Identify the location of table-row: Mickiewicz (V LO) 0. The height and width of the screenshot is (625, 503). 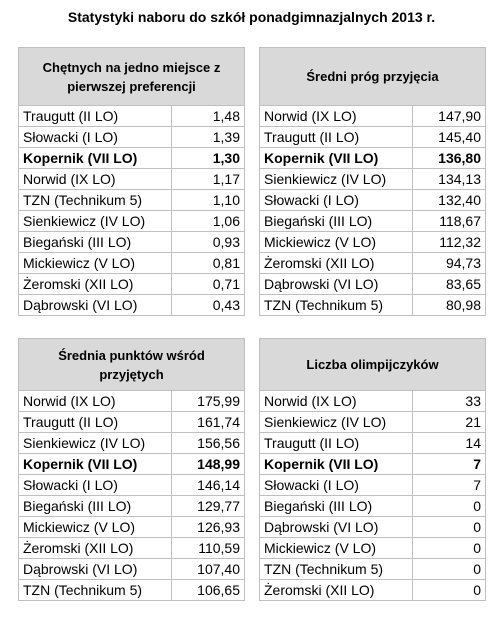
(372, 548).